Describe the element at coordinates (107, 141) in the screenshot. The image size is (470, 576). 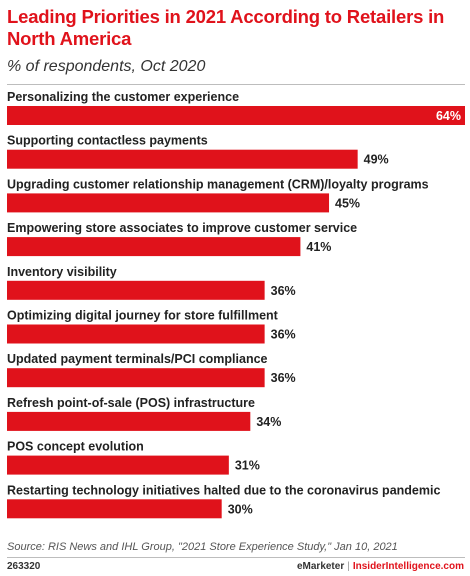
I see `category-label: Supporting contactless payments` at that location.